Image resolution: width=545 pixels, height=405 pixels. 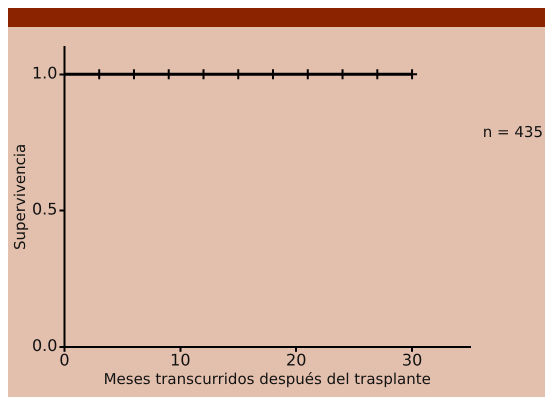 I want to click on x-tick-label: 20, so click(x=296, y=360).